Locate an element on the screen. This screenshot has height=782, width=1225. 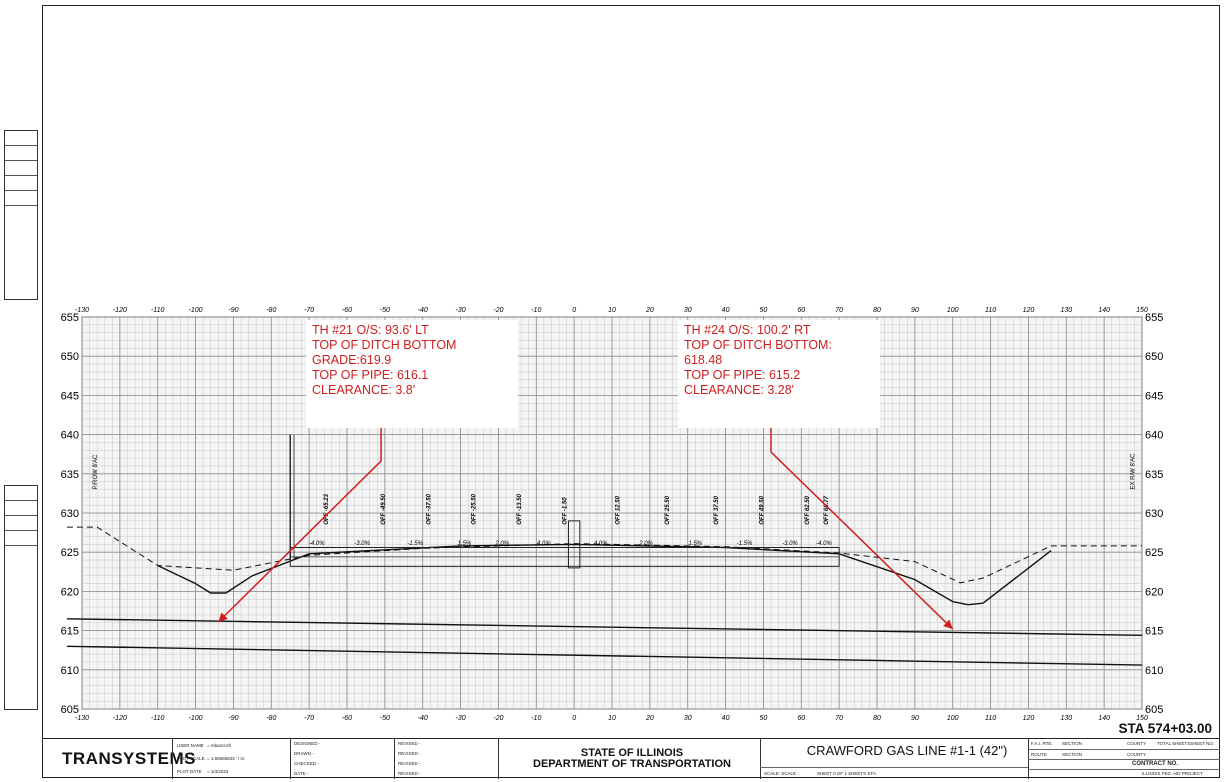
x-tick-label-top: -100 is located at coordinates (196, 310).